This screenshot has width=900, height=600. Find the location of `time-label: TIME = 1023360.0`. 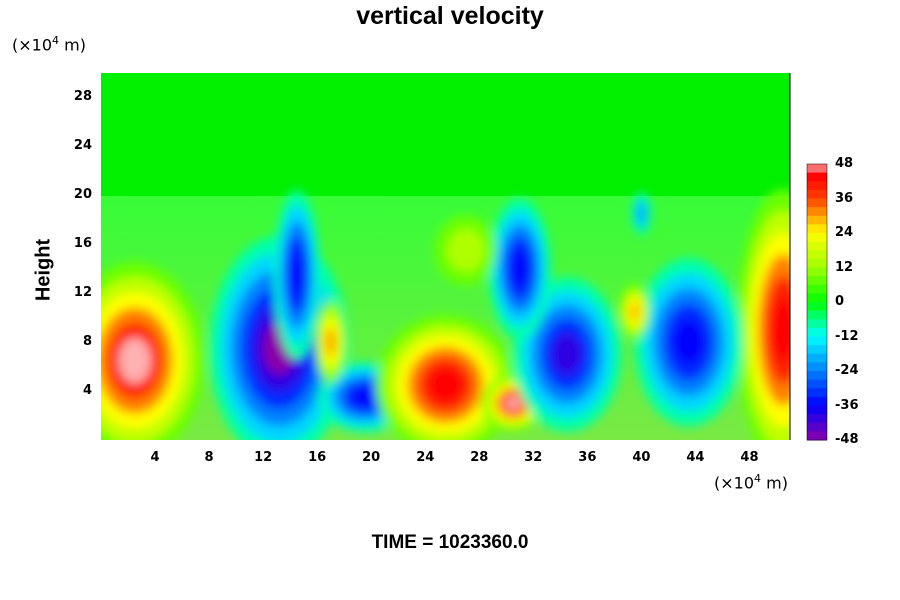

time-label: TIME = 1023360.0 is located at coordinates (450, 542).